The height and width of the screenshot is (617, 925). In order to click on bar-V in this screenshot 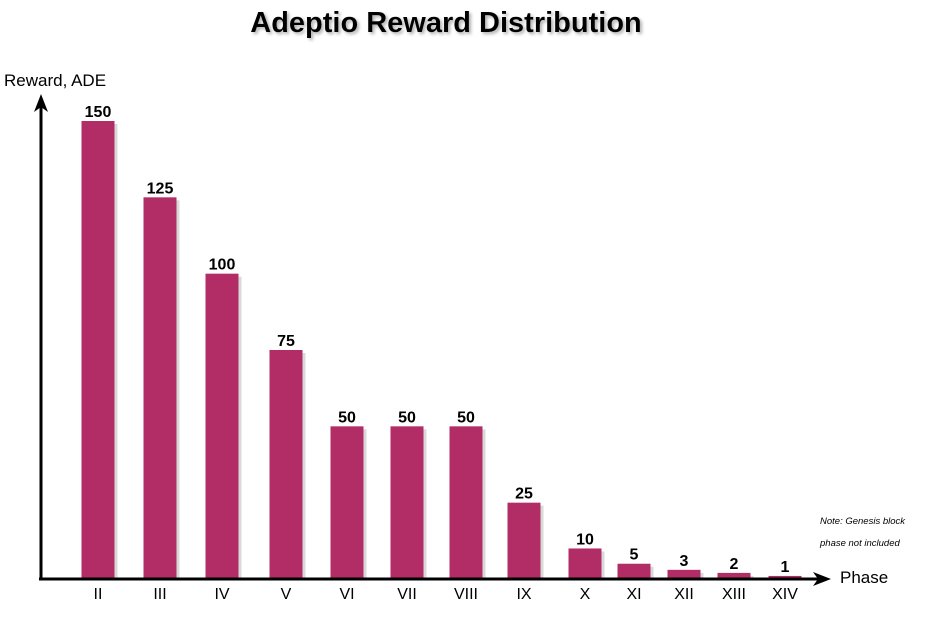, I will do `click(286, 464)`.